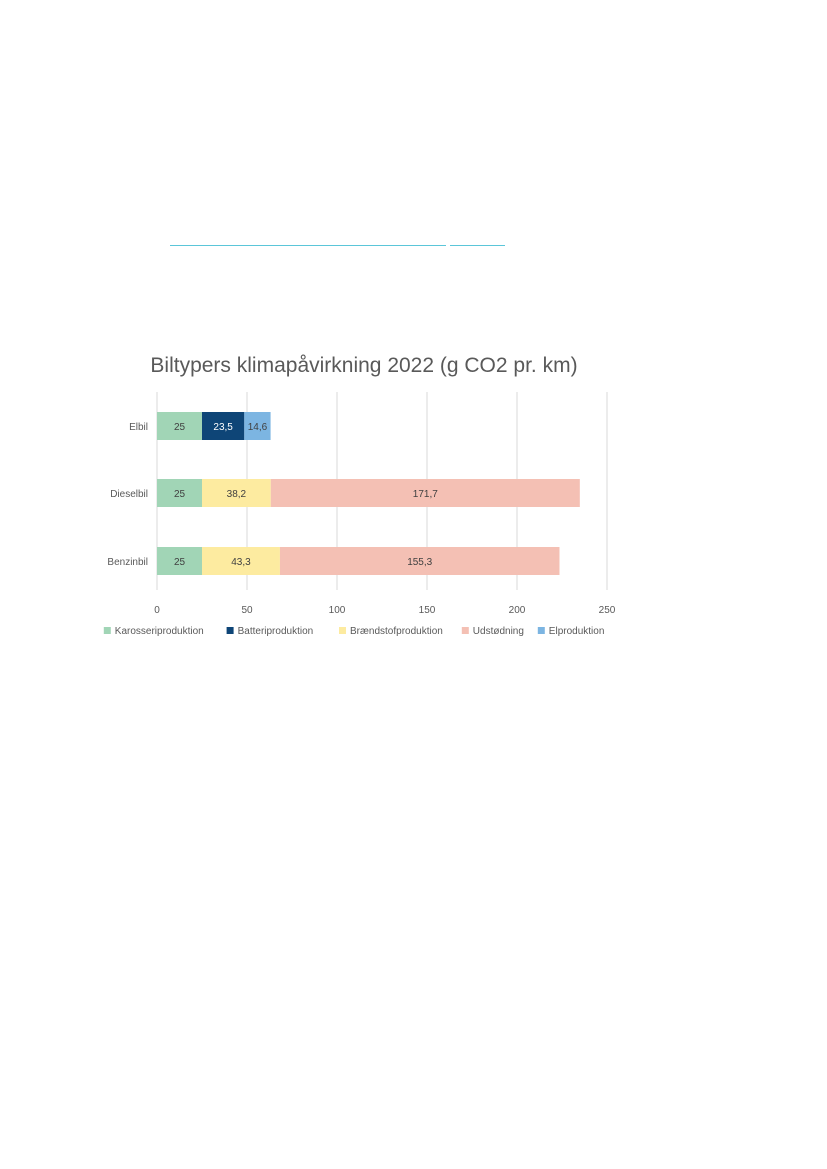 Image resolution: width=827 pixels, height=1169 pixels. I want to click on legend-label: Batteriproduktion, so click(276, 631).